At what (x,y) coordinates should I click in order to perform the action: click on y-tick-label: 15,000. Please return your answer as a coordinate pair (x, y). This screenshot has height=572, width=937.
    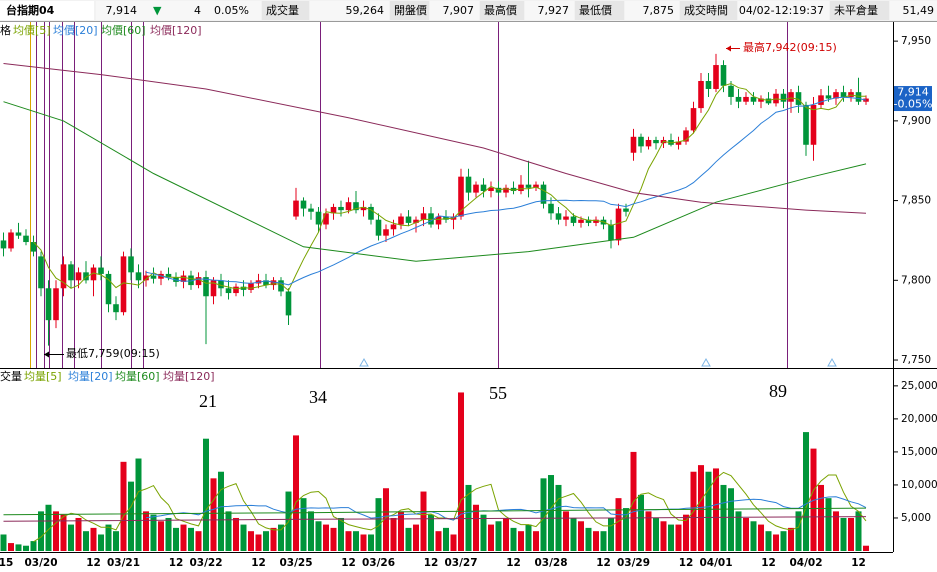
    Looking at the image, I should click on (919, 452).